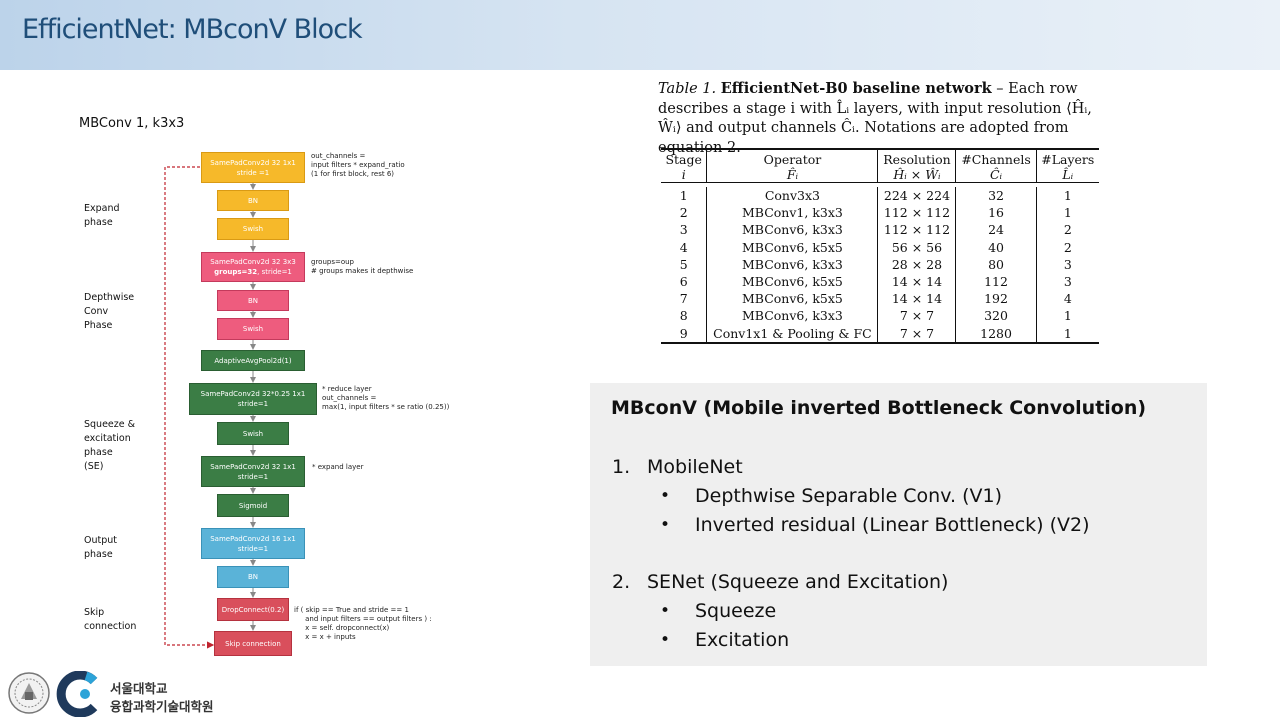  I want to click on list-item-1-number: 1., so click(621, 467).